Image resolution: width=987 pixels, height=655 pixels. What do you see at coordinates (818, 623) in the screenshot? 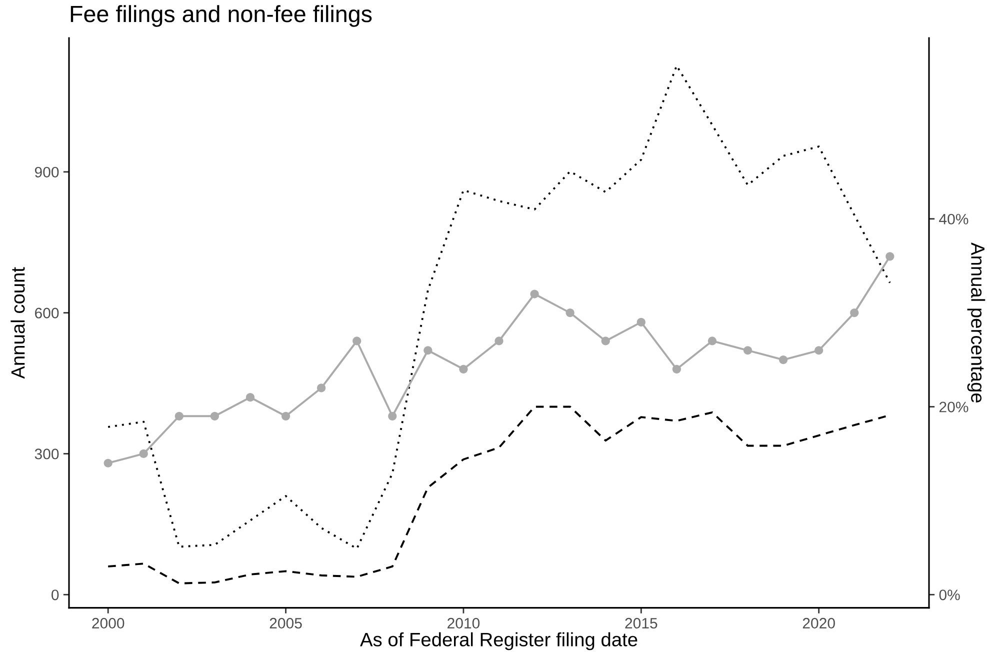
I see `x-tick-label: 2020` at bounding box center [818, 623].